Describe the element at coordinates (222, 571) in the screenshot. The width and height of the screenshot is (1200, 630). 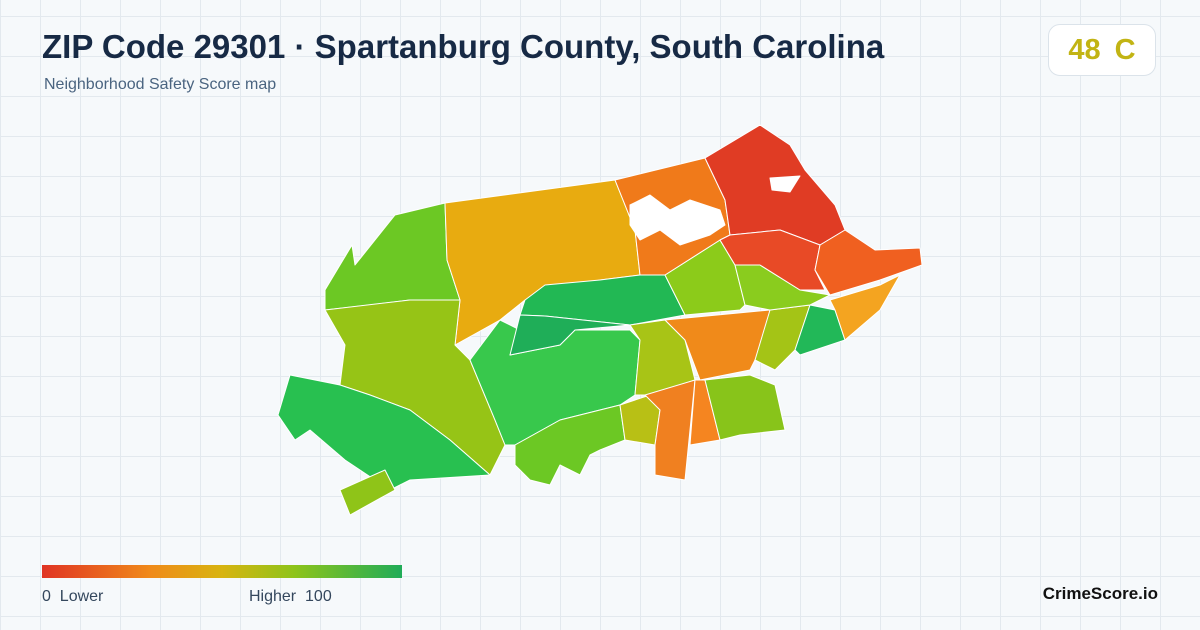
I see `legend-gradient` at that location.